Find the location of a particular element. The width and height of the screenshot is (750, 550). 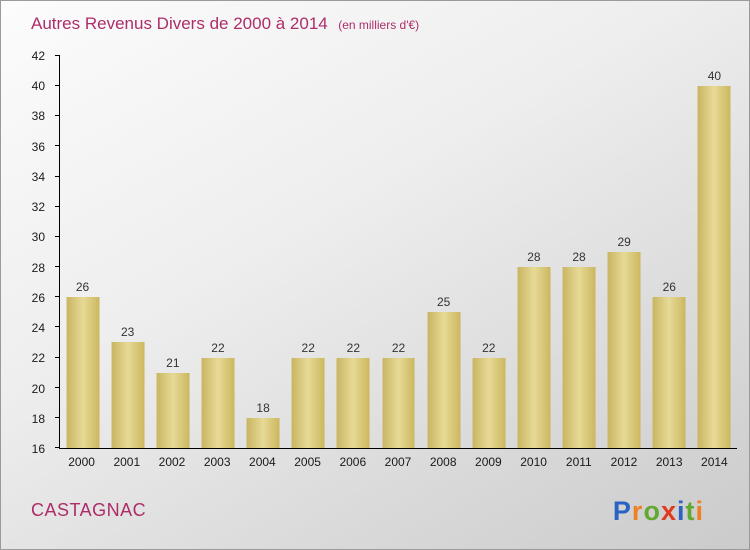

y-tick-label: 18 is located at coordinates (38, 418).